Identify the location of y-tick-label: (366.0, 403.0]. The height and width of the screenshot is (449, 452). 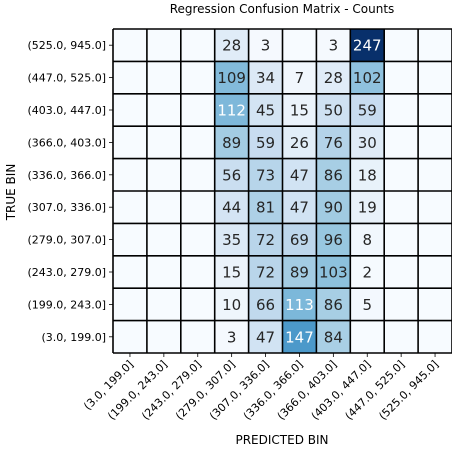
(66, 142).